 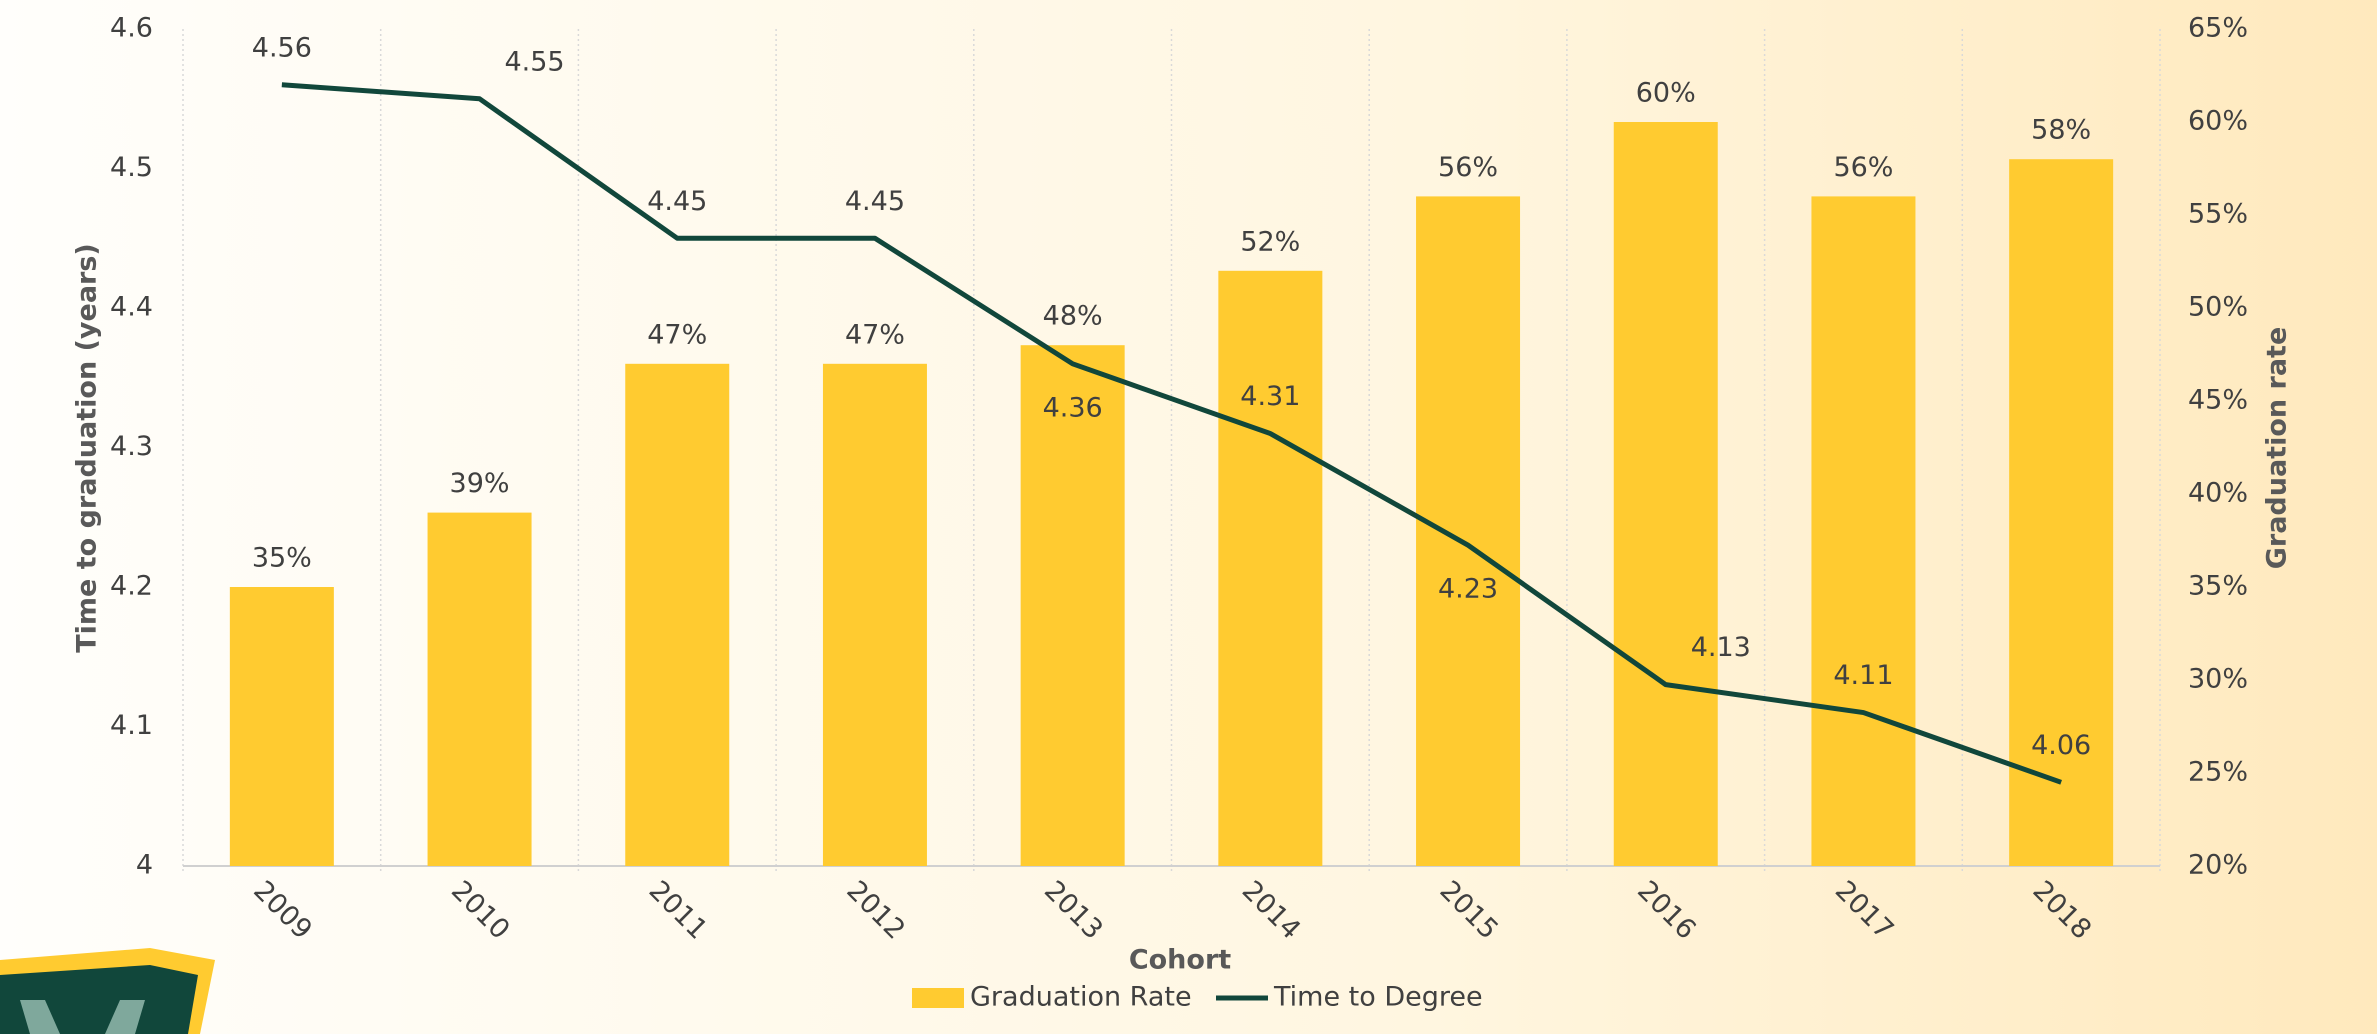 What do you see at coordinates (2218, 214) in the screenshot?
I see `y2-tick-label: 55%` at bounding box center [2218, 214].